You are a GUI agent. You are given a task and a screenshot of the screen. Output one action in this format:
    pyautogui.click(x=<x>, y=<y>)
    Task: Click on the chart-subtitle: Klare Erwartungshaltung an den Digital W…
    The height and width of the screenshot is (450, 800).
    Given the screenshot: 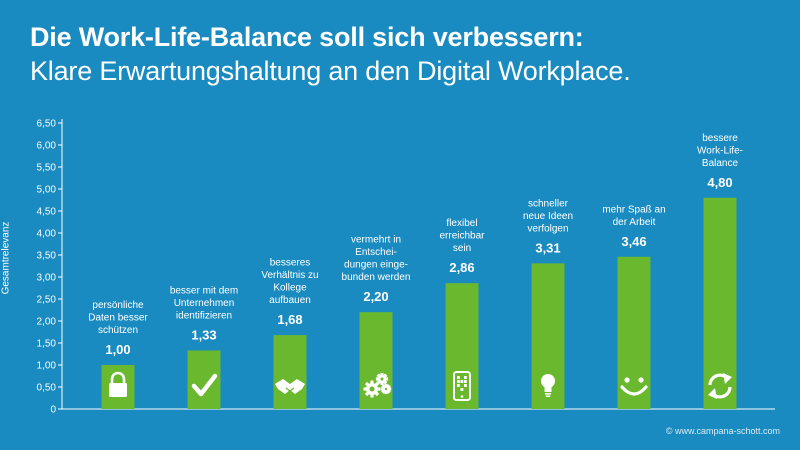 What is the action you would take?
    pyautogui.click(x=330, y=71)
    